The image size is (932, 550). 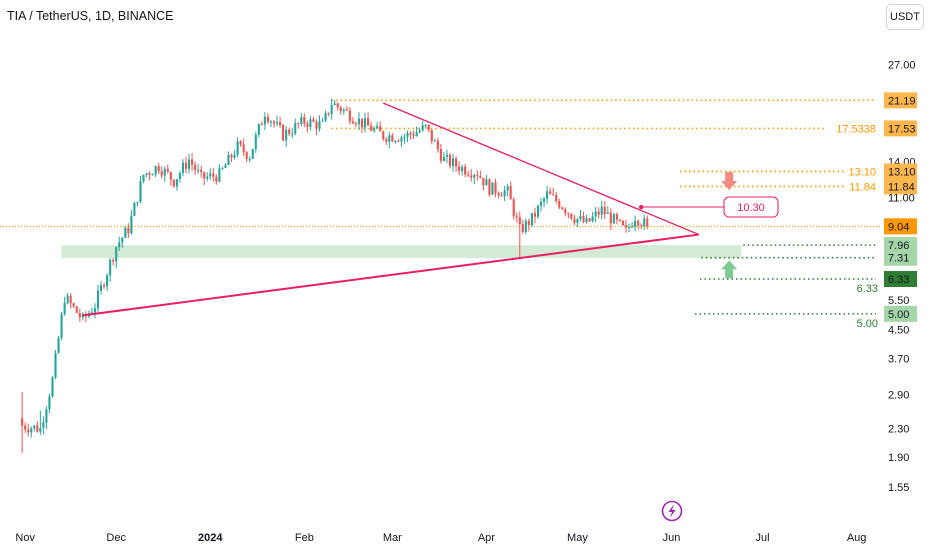 What do you see at coordinates (401, 251) in the screenshot?
I see `support-zone` at bounding box center [401, 251].